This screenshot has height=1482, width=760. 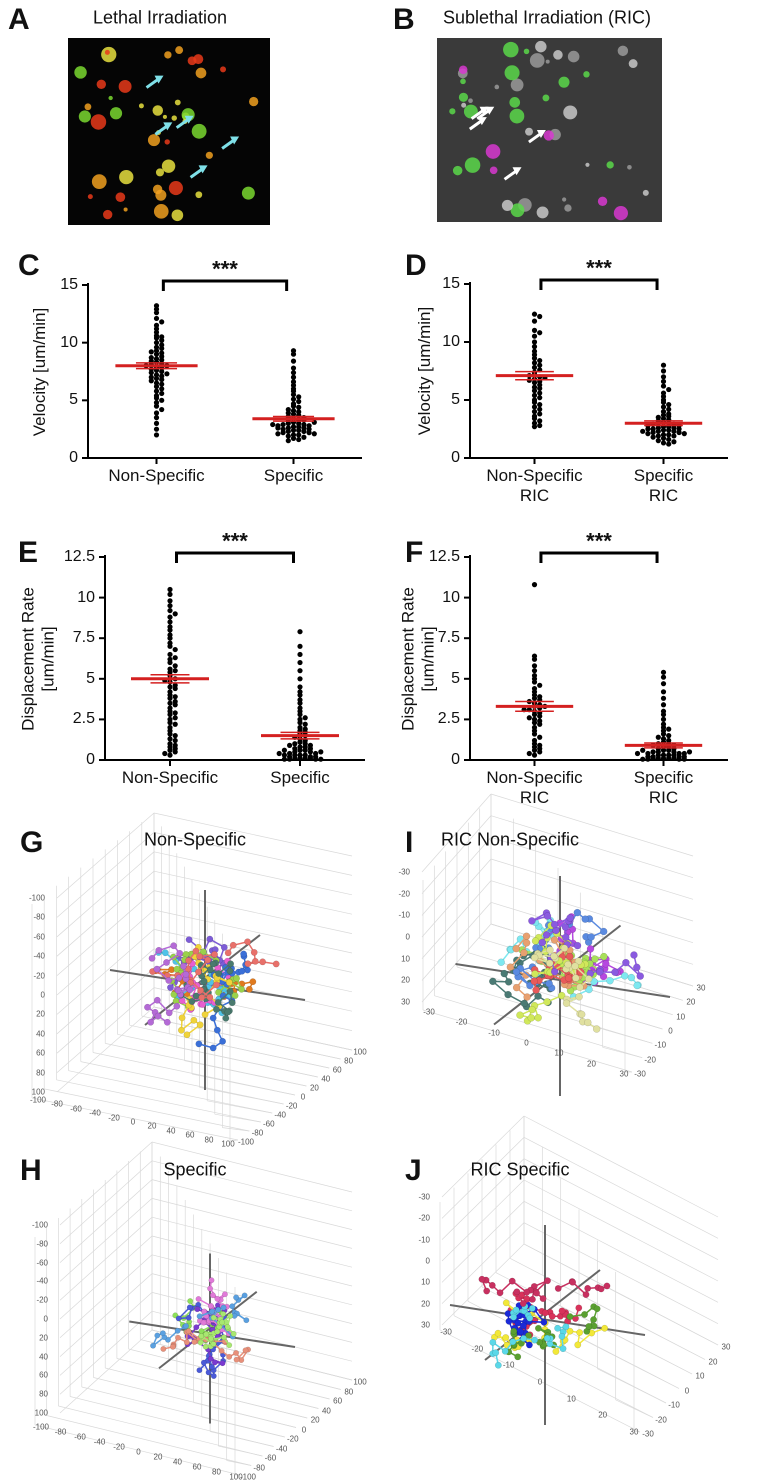 I want to click on significance-bracket, so click(x=599, y=557).